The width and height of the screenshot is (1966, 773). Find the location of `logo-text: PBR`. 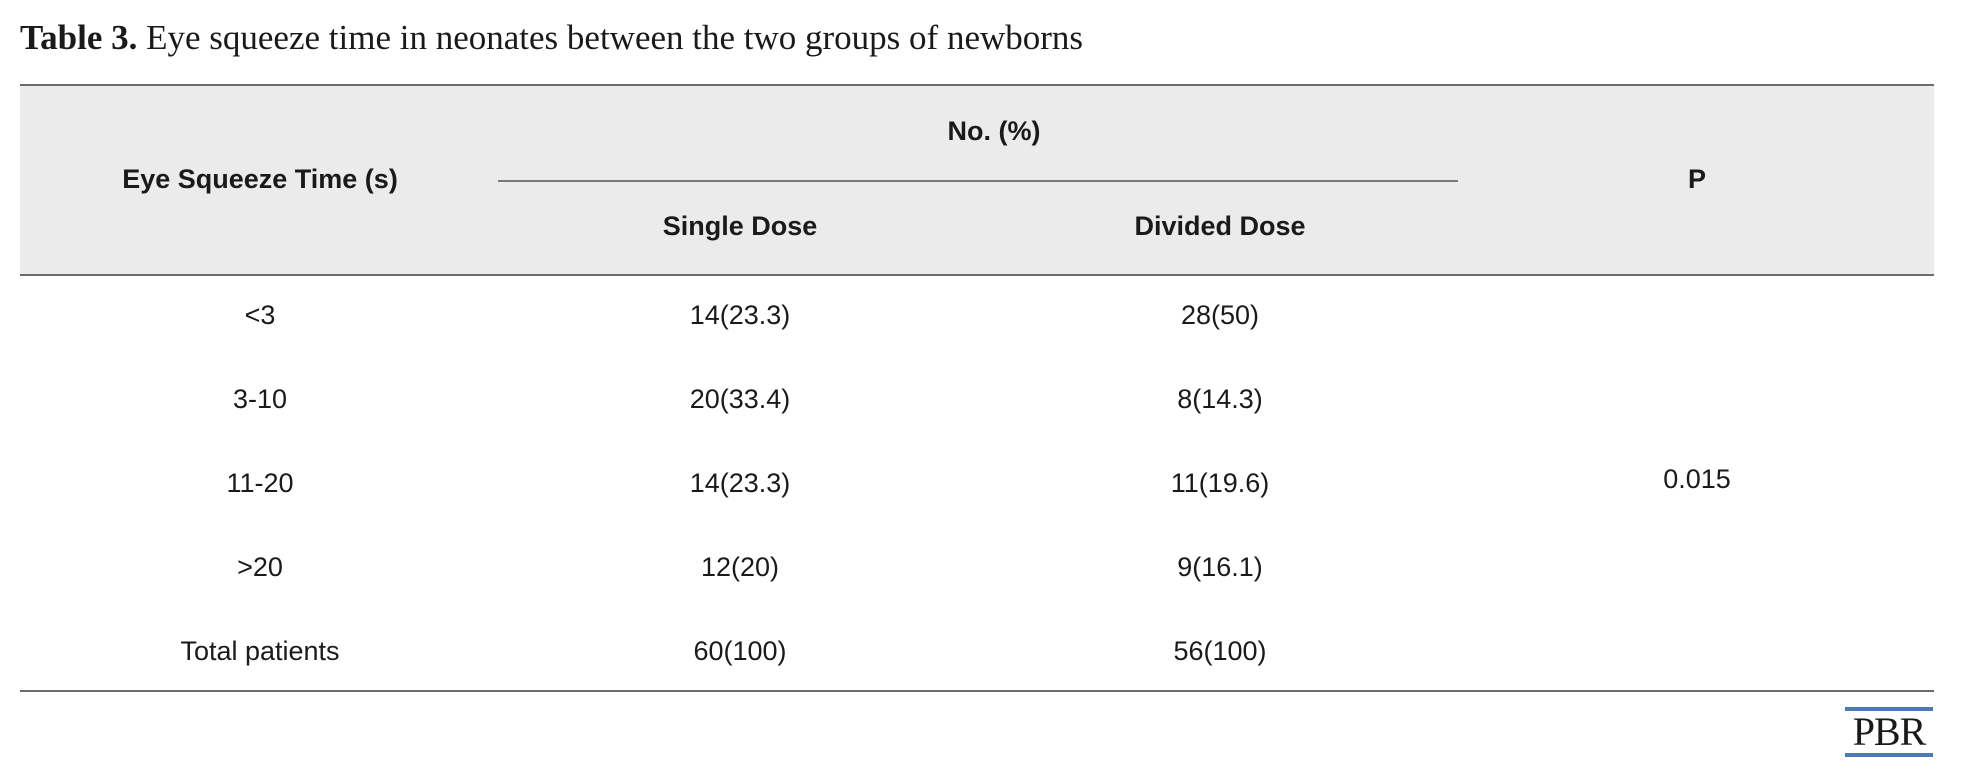

logo-text: PBR is located at coordinates (1889, 731).